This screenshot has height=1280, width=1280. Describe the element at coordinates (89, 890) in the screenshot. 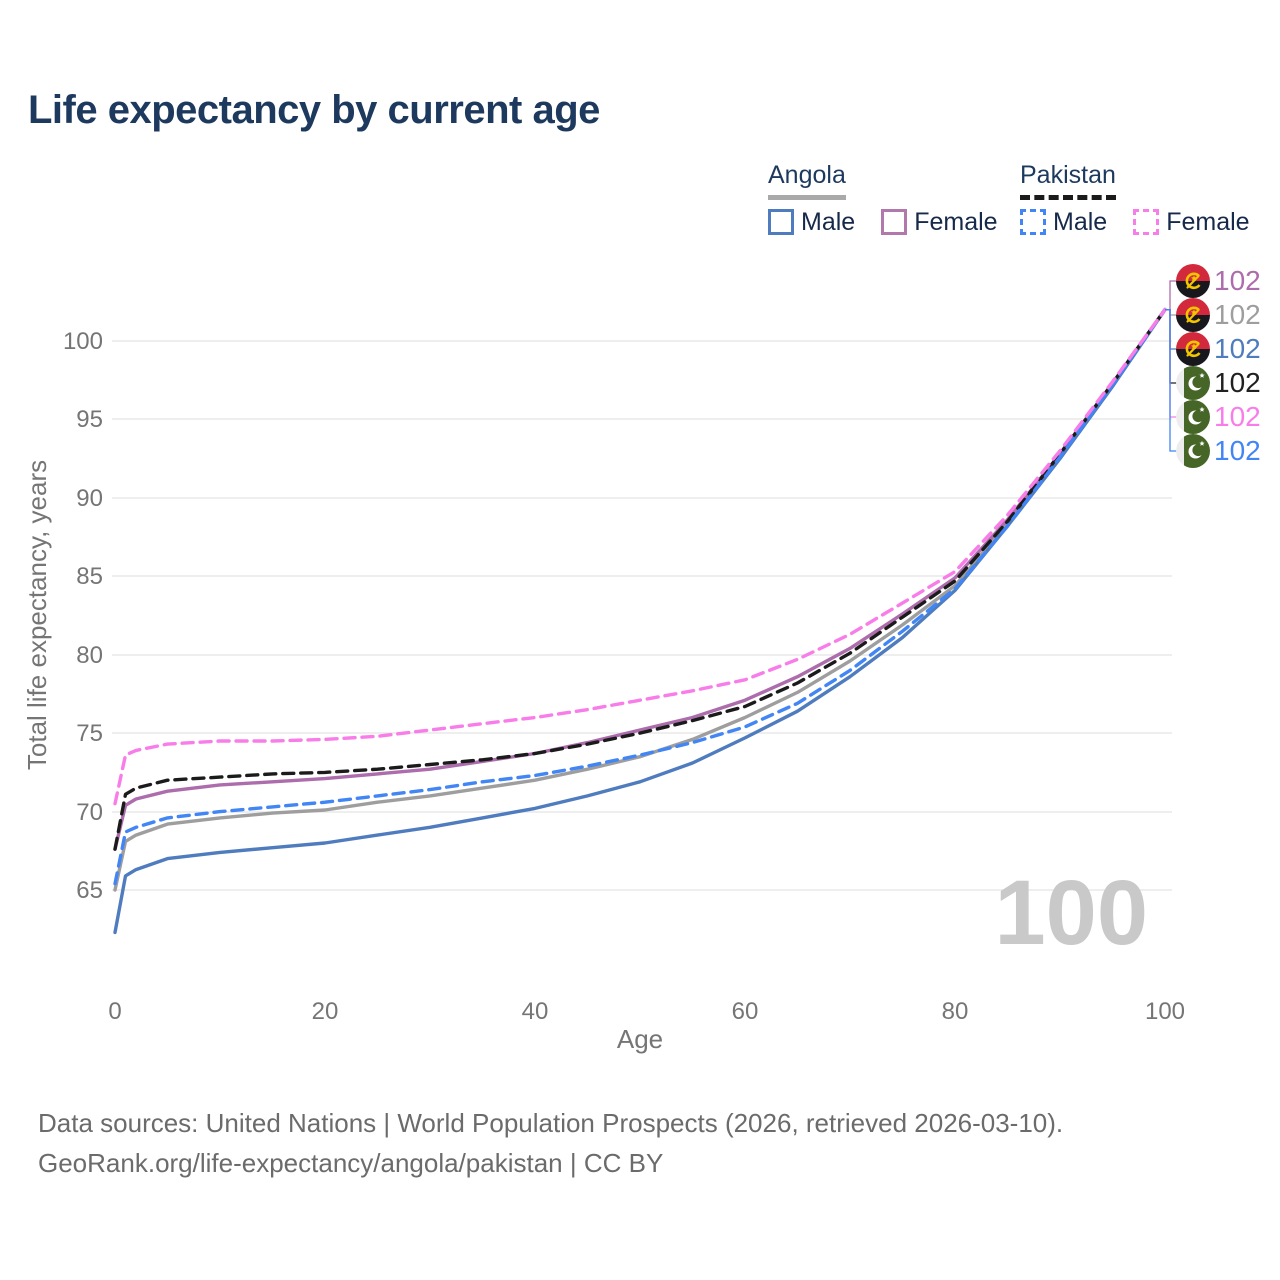

I see `y-tick: 65` at that location.